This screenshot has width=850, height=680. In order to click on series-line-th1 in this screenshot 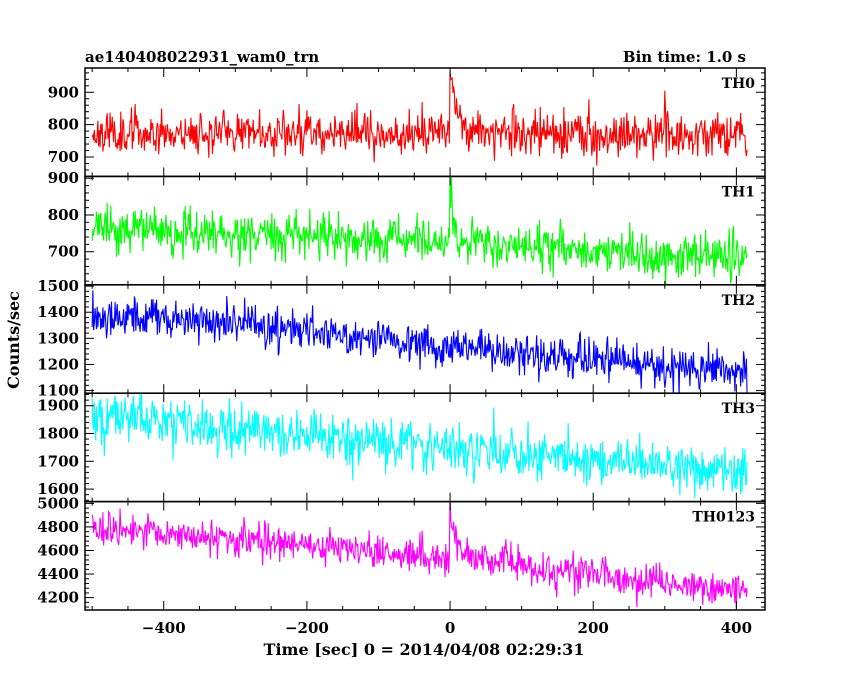, I will do `click(419, 230)`.